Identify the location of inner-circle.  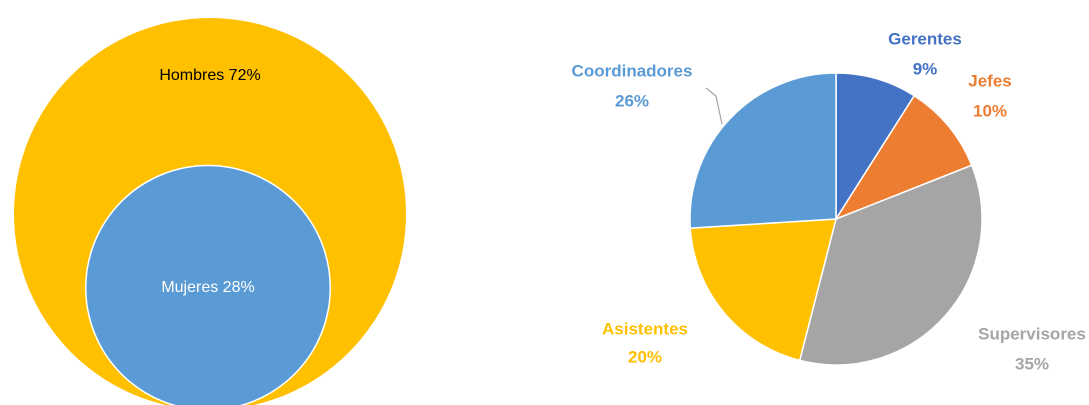
(208, 284).